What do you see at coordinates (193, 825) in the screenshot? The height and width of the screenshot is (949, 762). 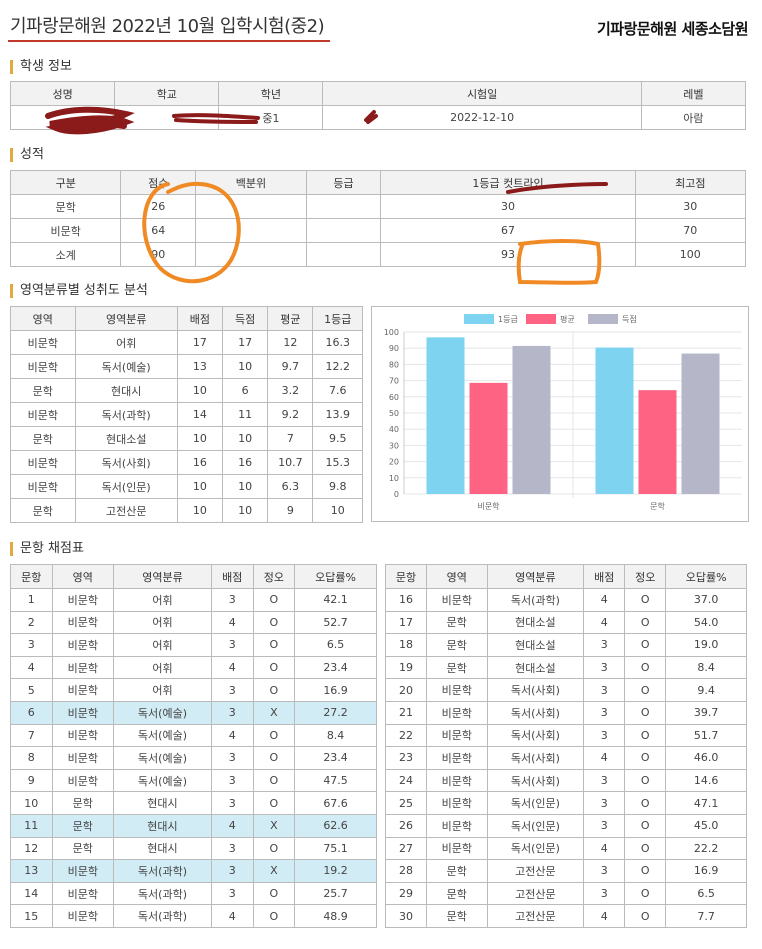 I see `answer-row: 11 문학 현대시 4 X 62.6` at bounding box center [193, 825].